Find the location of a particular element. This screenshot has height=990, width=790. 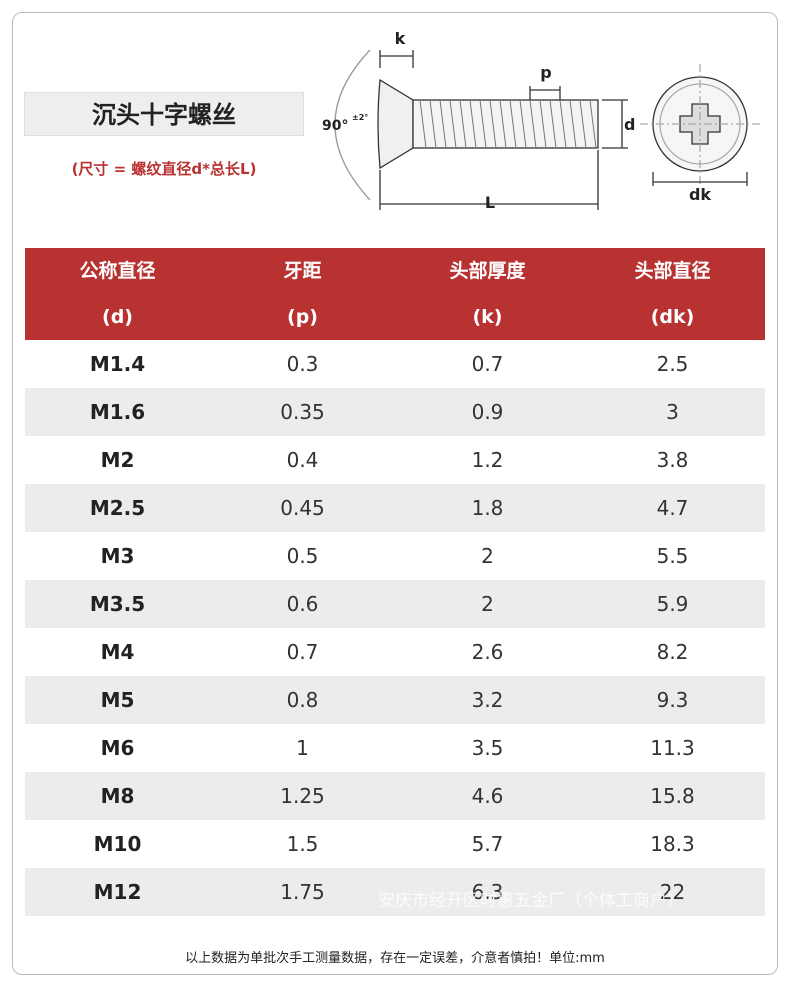

table-row: M12 1.75 6.3 22 is located at coordinates (395, 892).